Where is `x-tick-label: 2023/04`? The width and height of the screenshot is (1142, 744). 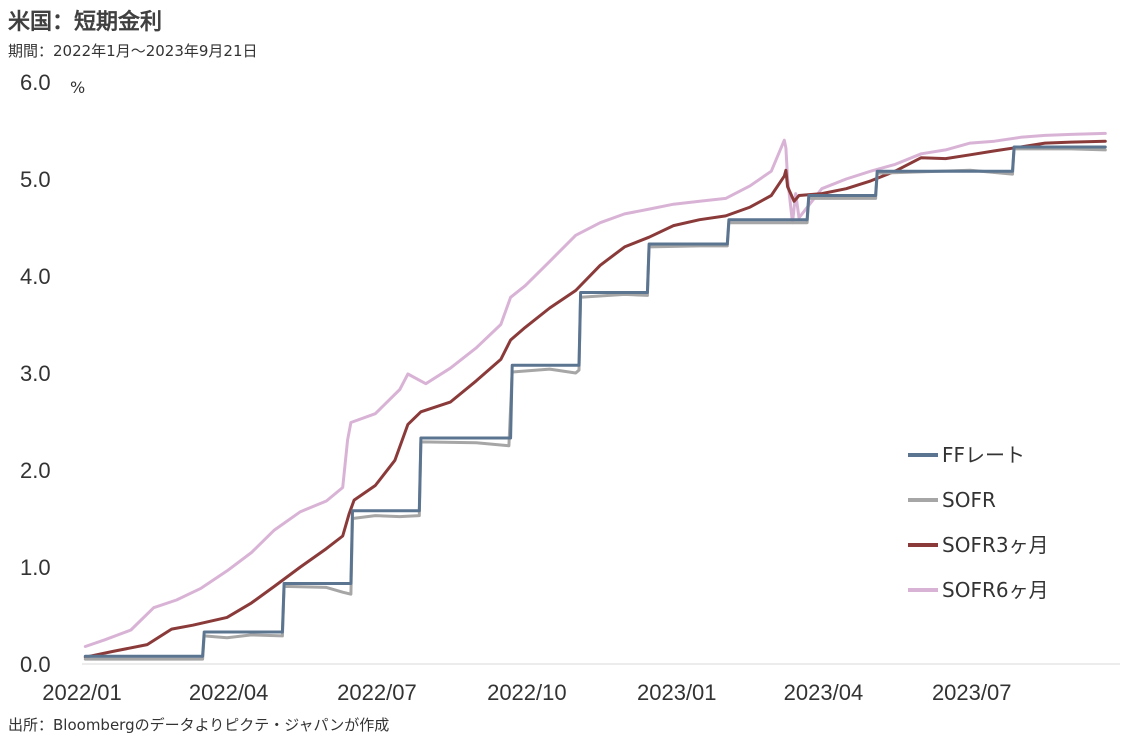
x-tick-label: 2023/04 is located at coordinates (824, 692).